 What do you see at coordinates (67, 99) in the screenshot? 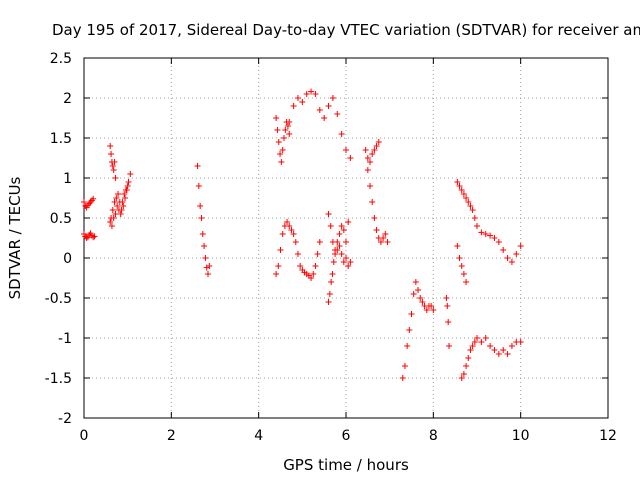
I see `y-tick-label: 2` at bounding box center [67, 99].